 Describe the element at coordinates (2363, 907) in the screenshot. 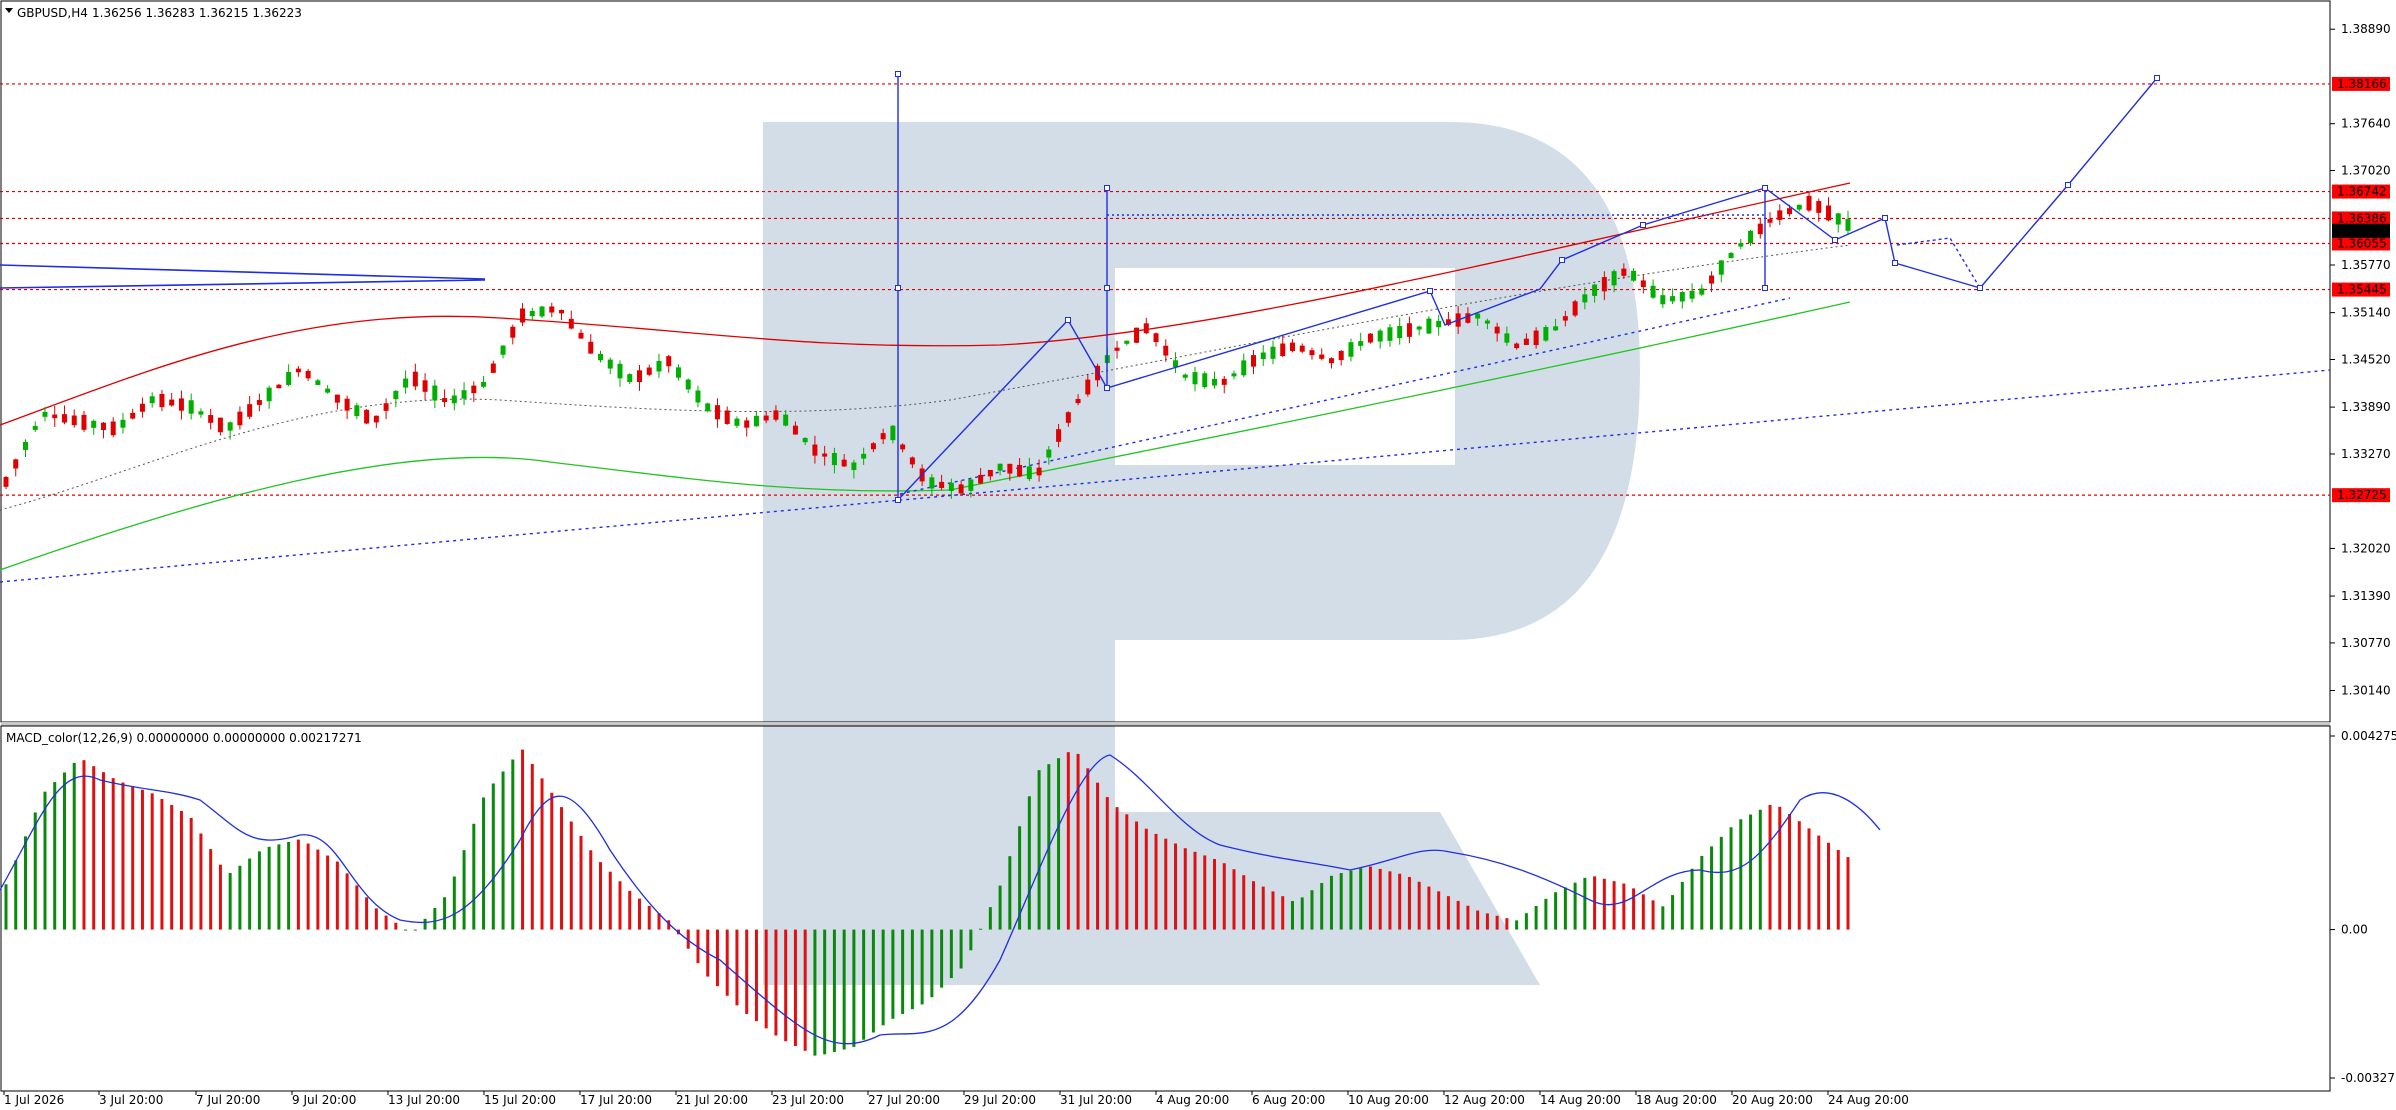

I see `macd-axis: 0.0042756 0.00 -0.0032779` at that location.